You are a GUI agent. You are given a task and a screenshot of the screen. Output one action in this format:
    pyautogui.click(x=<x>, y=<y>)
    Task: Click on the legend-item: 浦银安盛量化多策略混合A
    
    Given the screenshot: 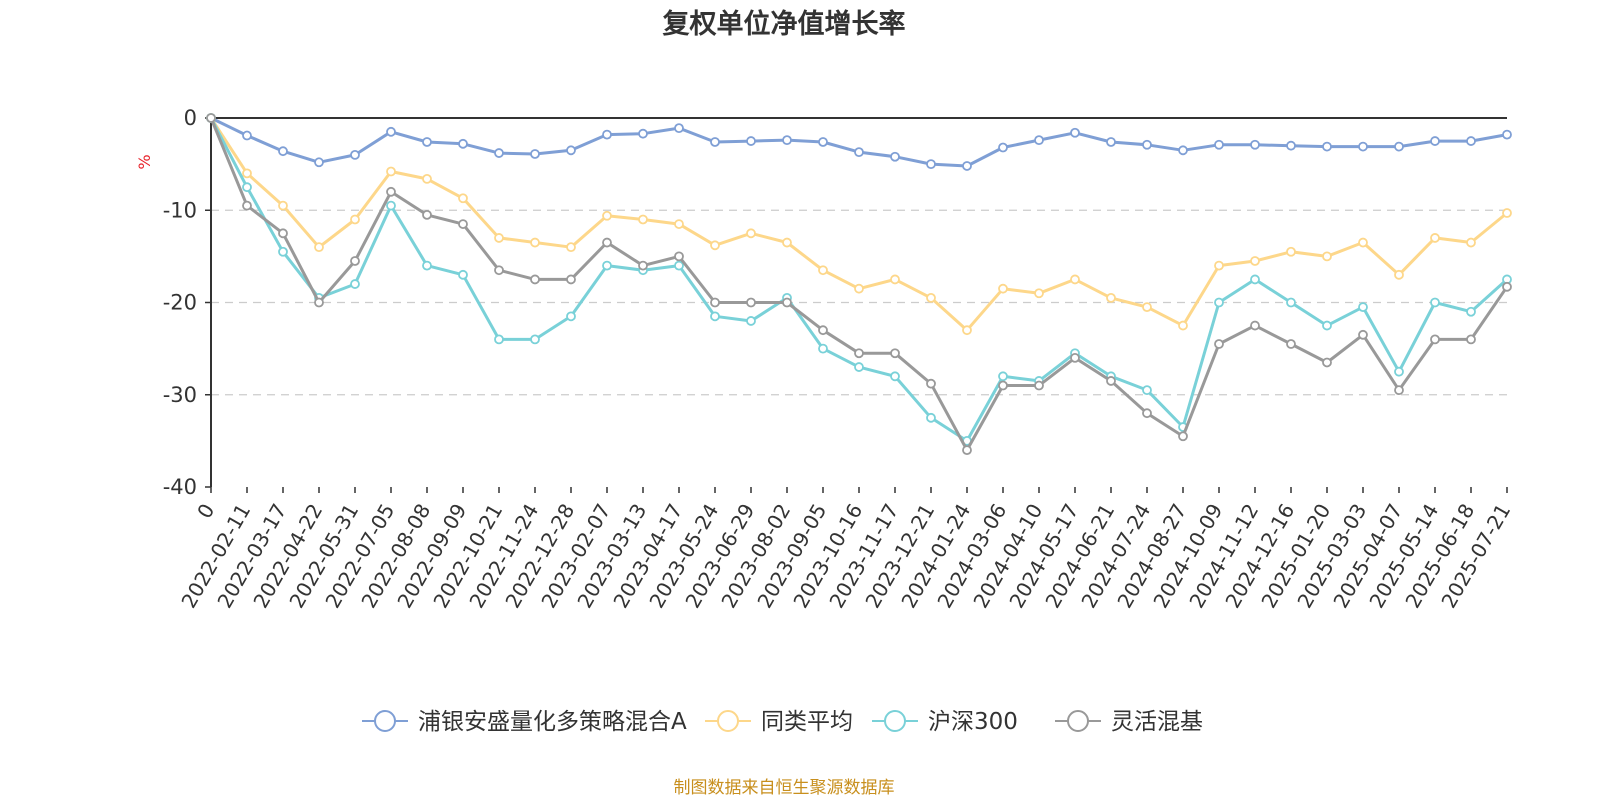 What is the action you would take?
    pyautogui.click(x=524, y=722)
    